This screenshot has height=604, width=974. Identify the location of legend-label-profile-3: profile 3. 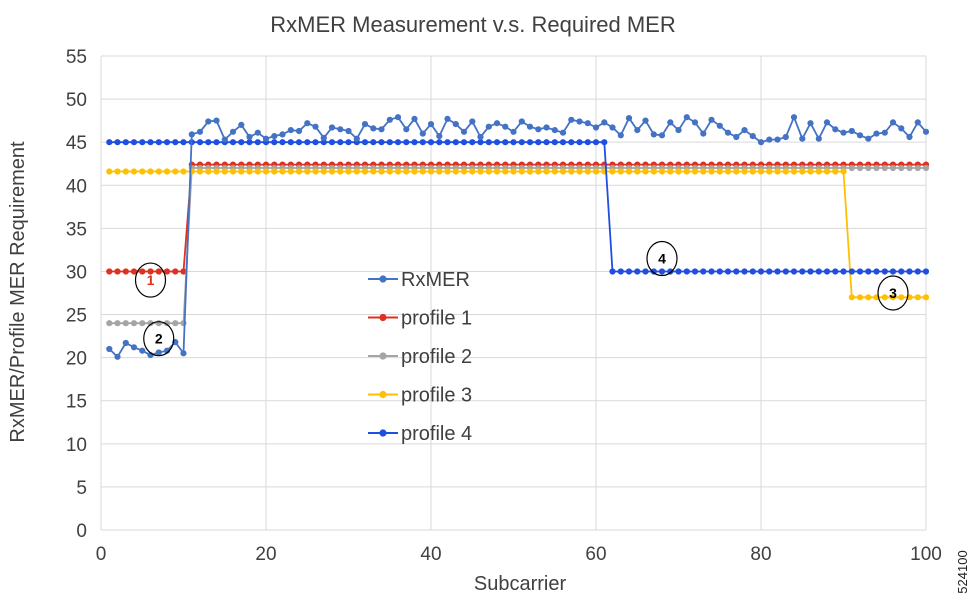
(436, 396).